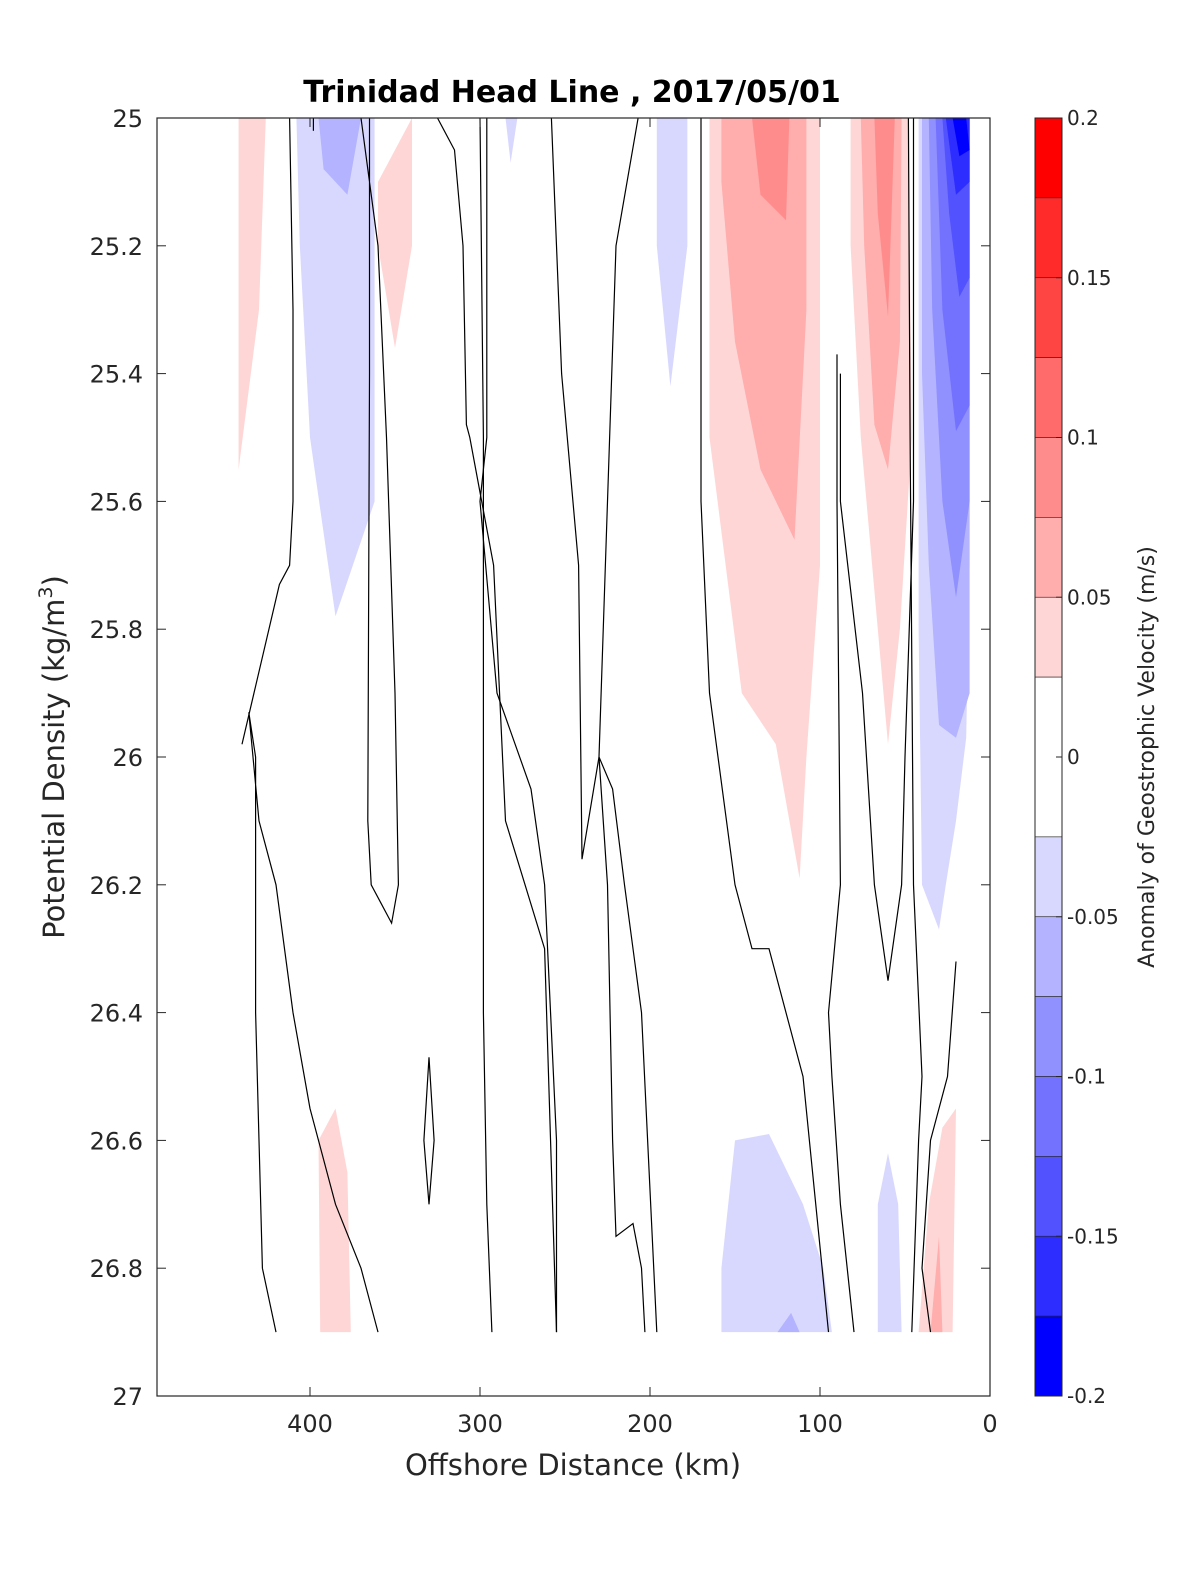 The height and width of the screenshot is (1575, 1200). I want to click on y-tick-label: 25.4, so click(116, 375).